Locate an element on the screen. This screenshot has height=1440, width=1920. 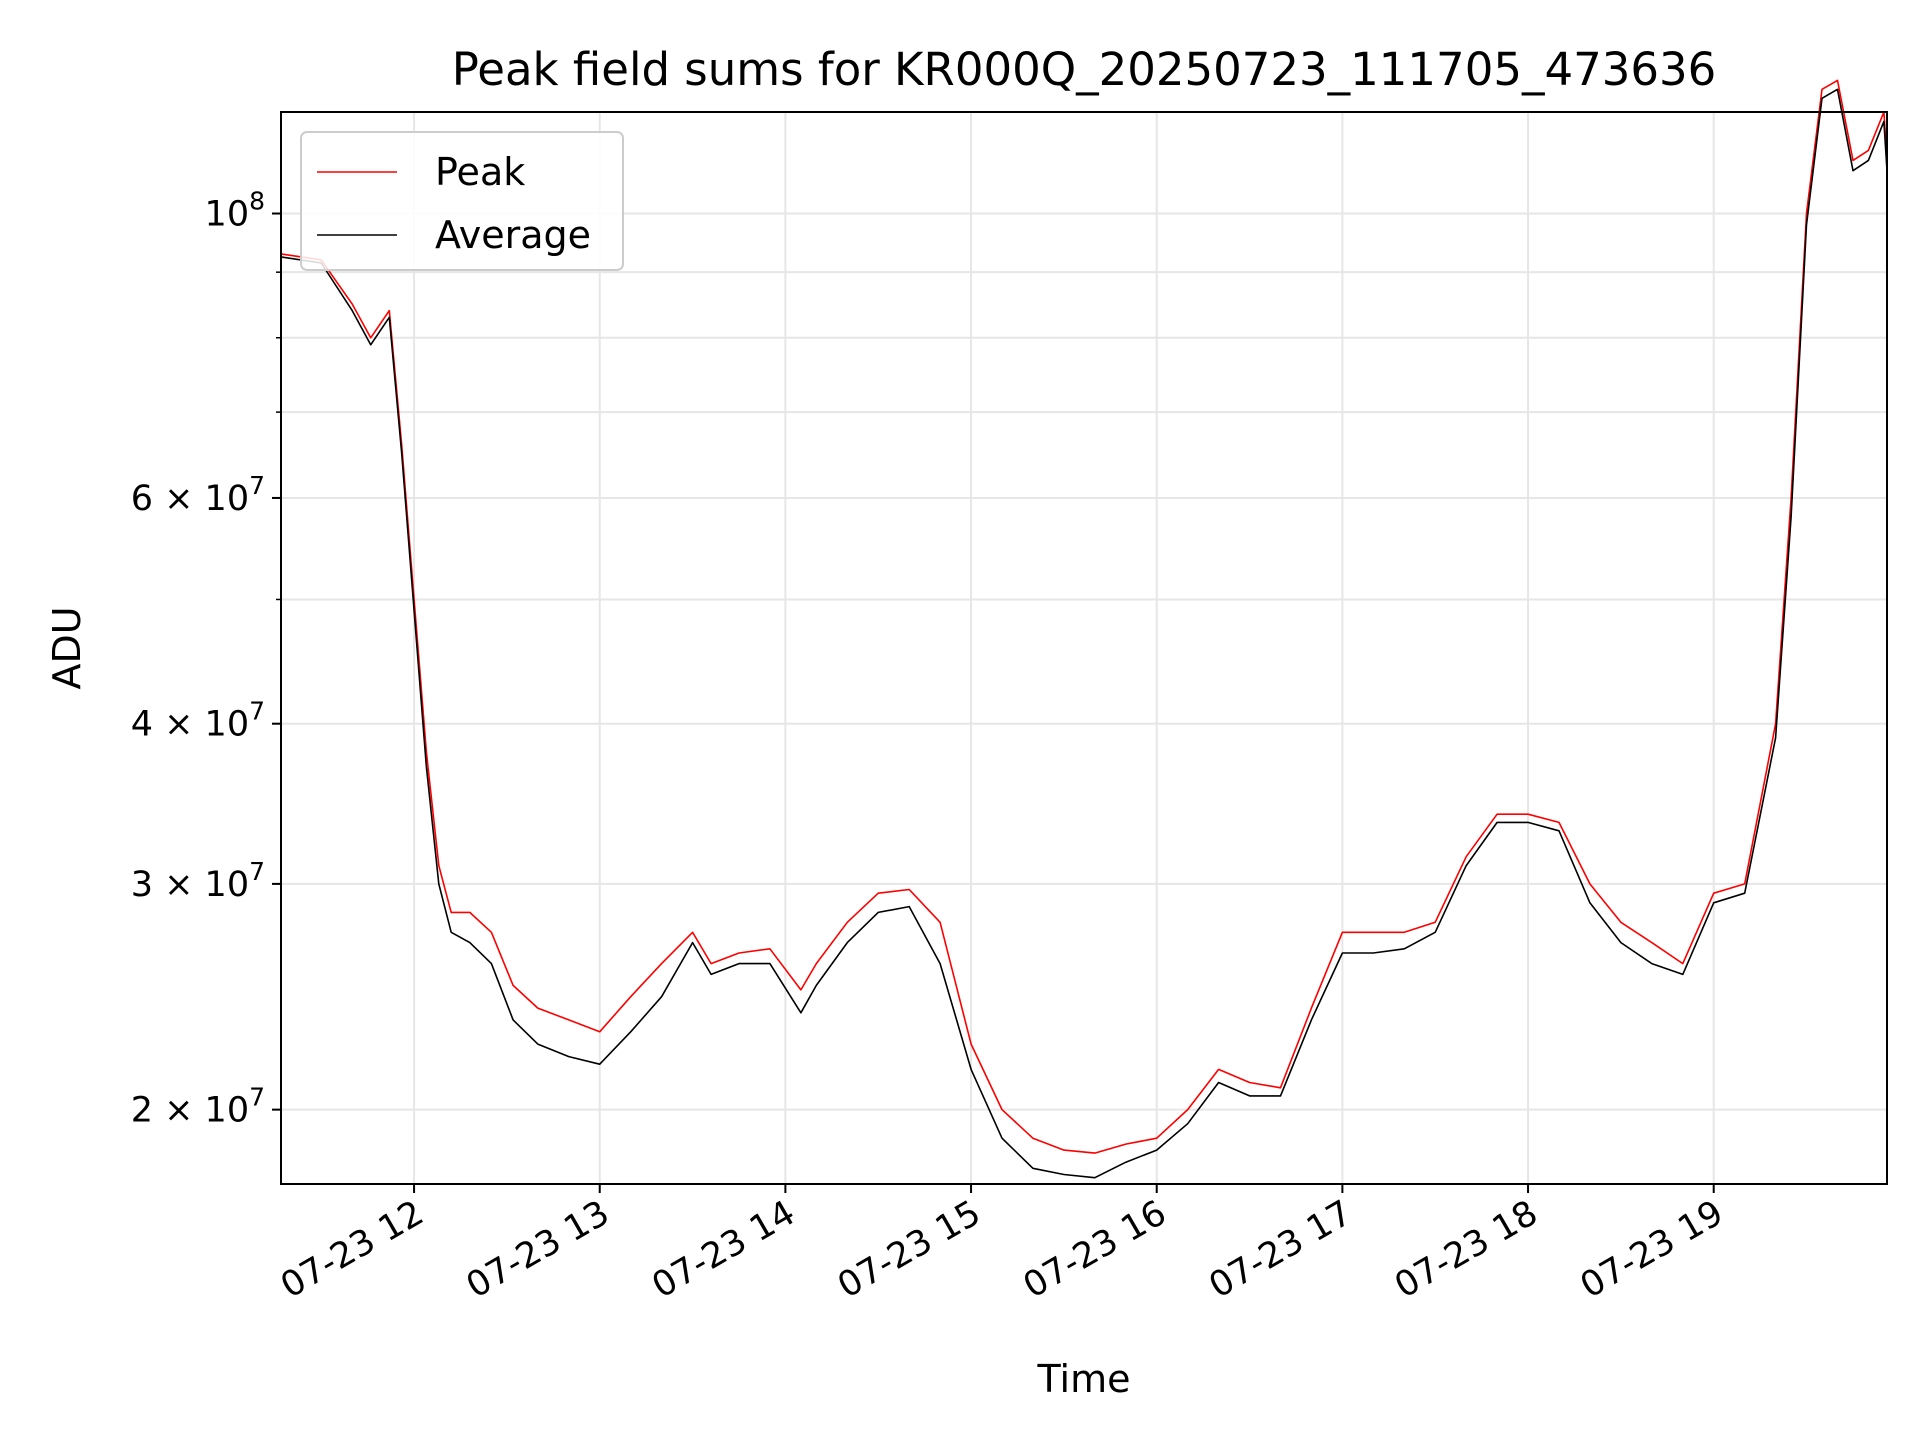
y-tick-label-base: 4 × 10 is located at coordinates (190, 725).